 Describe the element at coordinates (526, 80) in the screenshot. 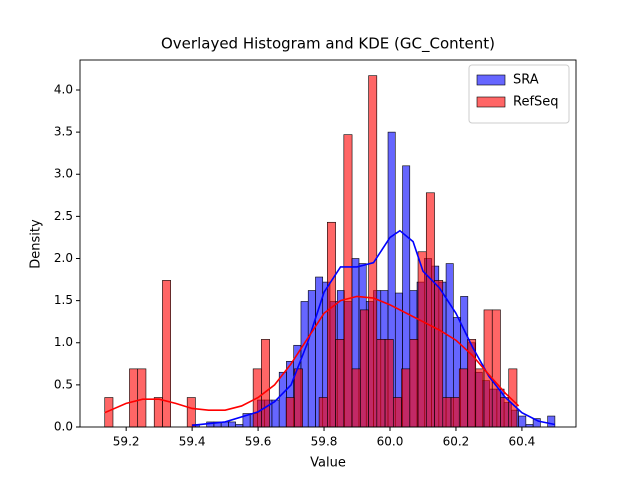

I see `legend-label: SRA` at that location.